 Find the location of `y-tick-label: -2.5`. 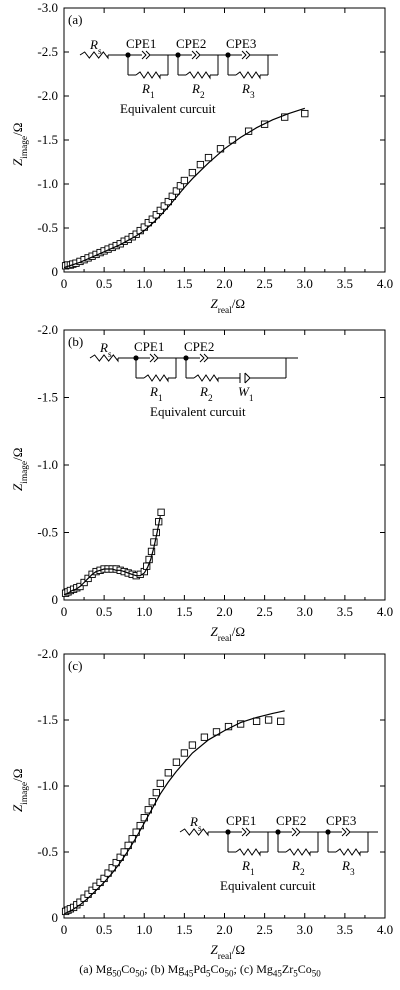

y-tick-label: -2.5 is located at coordinates (47, 51).